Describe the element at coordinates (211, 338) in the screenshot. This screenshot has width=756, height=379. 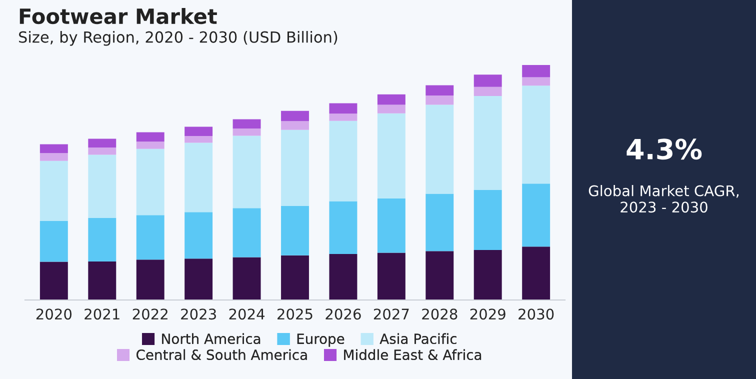
I see `legend-label: North America` at that location.